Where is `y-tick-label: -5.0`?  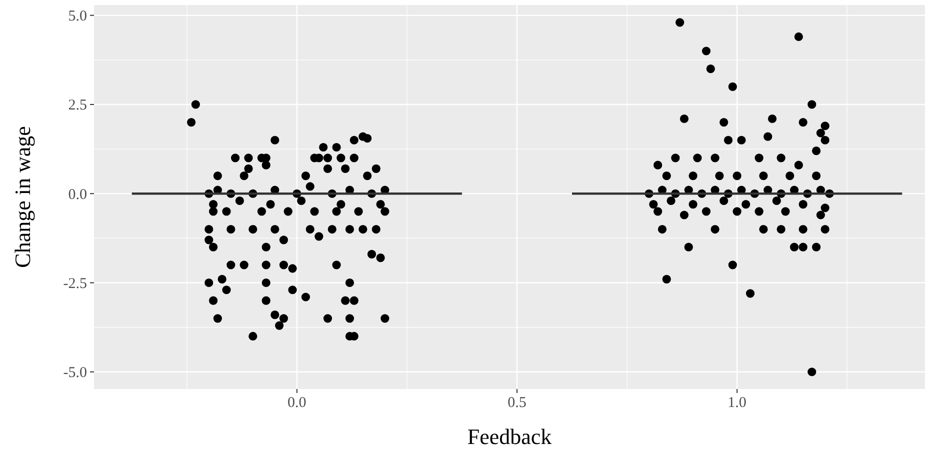
y-tick-label: -5.0 is located at coordinates (75, 373).